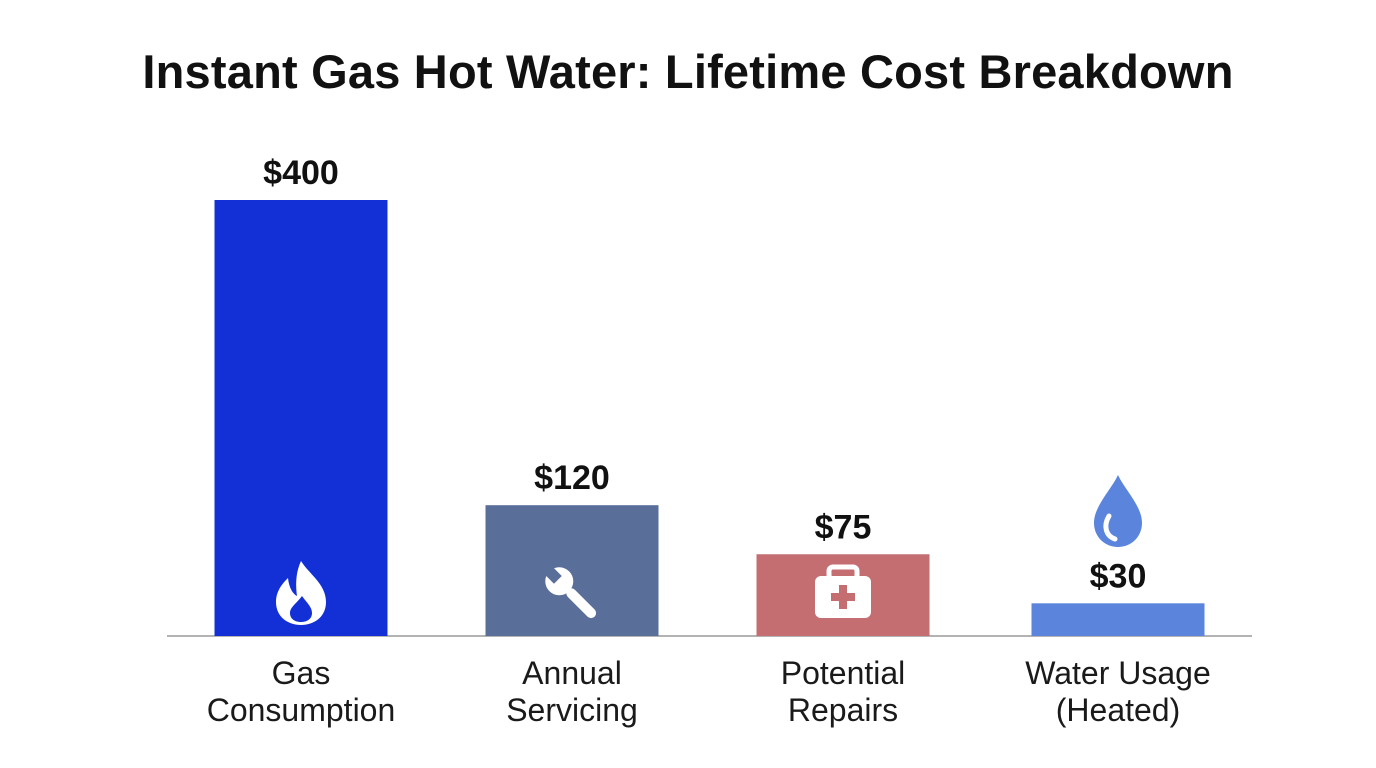  I want to click on category-label: (Heated), so click(1118, 710).